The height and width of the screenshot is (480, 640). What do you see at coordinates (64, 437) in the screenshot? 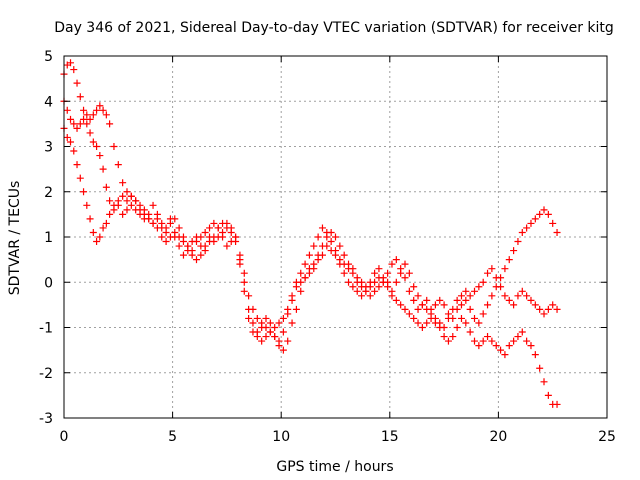
I see `x-tick-label: 0` at bounding box center [64, 437].